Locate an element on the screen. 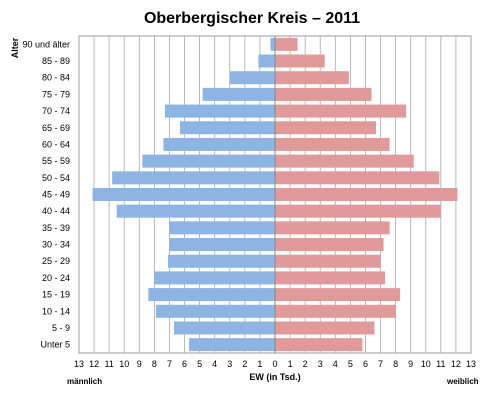  category-label: Unter 5 is located at coordinates (55, 345).